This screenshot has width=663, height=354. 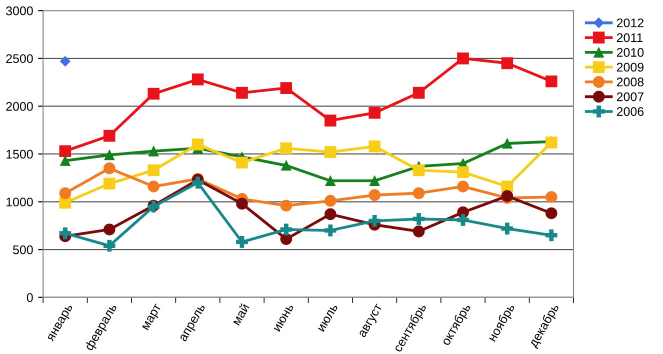 What do you see at coordinates (630, 97) in the screenshot?
I see `legend-label: 2007` at bounding box center [630, 97].